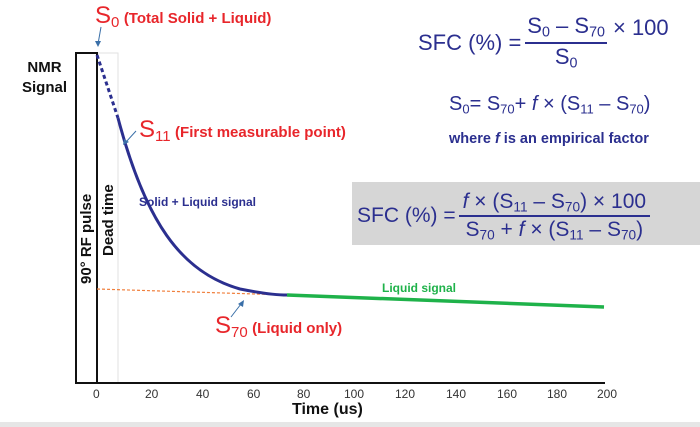 The image size is (700, 427). I want to click on eq1-num-text: – S, so click(569, 25).